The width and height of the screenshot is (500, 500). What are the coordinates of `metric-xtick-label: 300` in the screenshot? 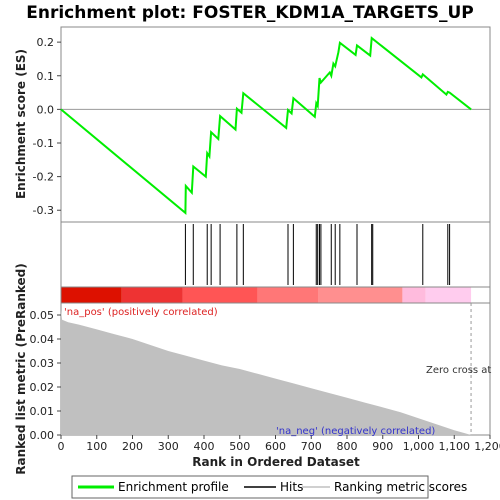 It's located at (168, 446).